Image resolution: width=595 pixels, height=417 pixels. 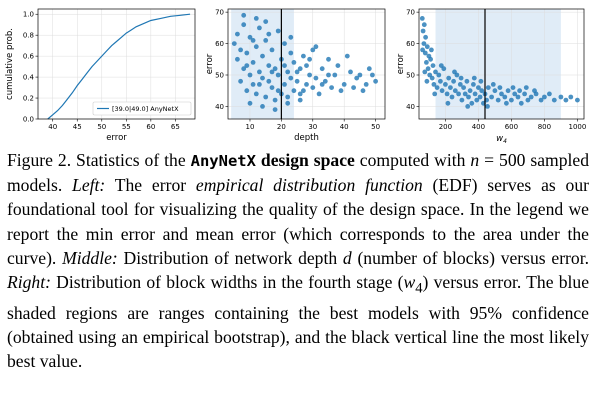 What do you see at coordinates (250, 127) in the screenshot?
I see `x-tick-label: 10` at bounding box center [250, 127].